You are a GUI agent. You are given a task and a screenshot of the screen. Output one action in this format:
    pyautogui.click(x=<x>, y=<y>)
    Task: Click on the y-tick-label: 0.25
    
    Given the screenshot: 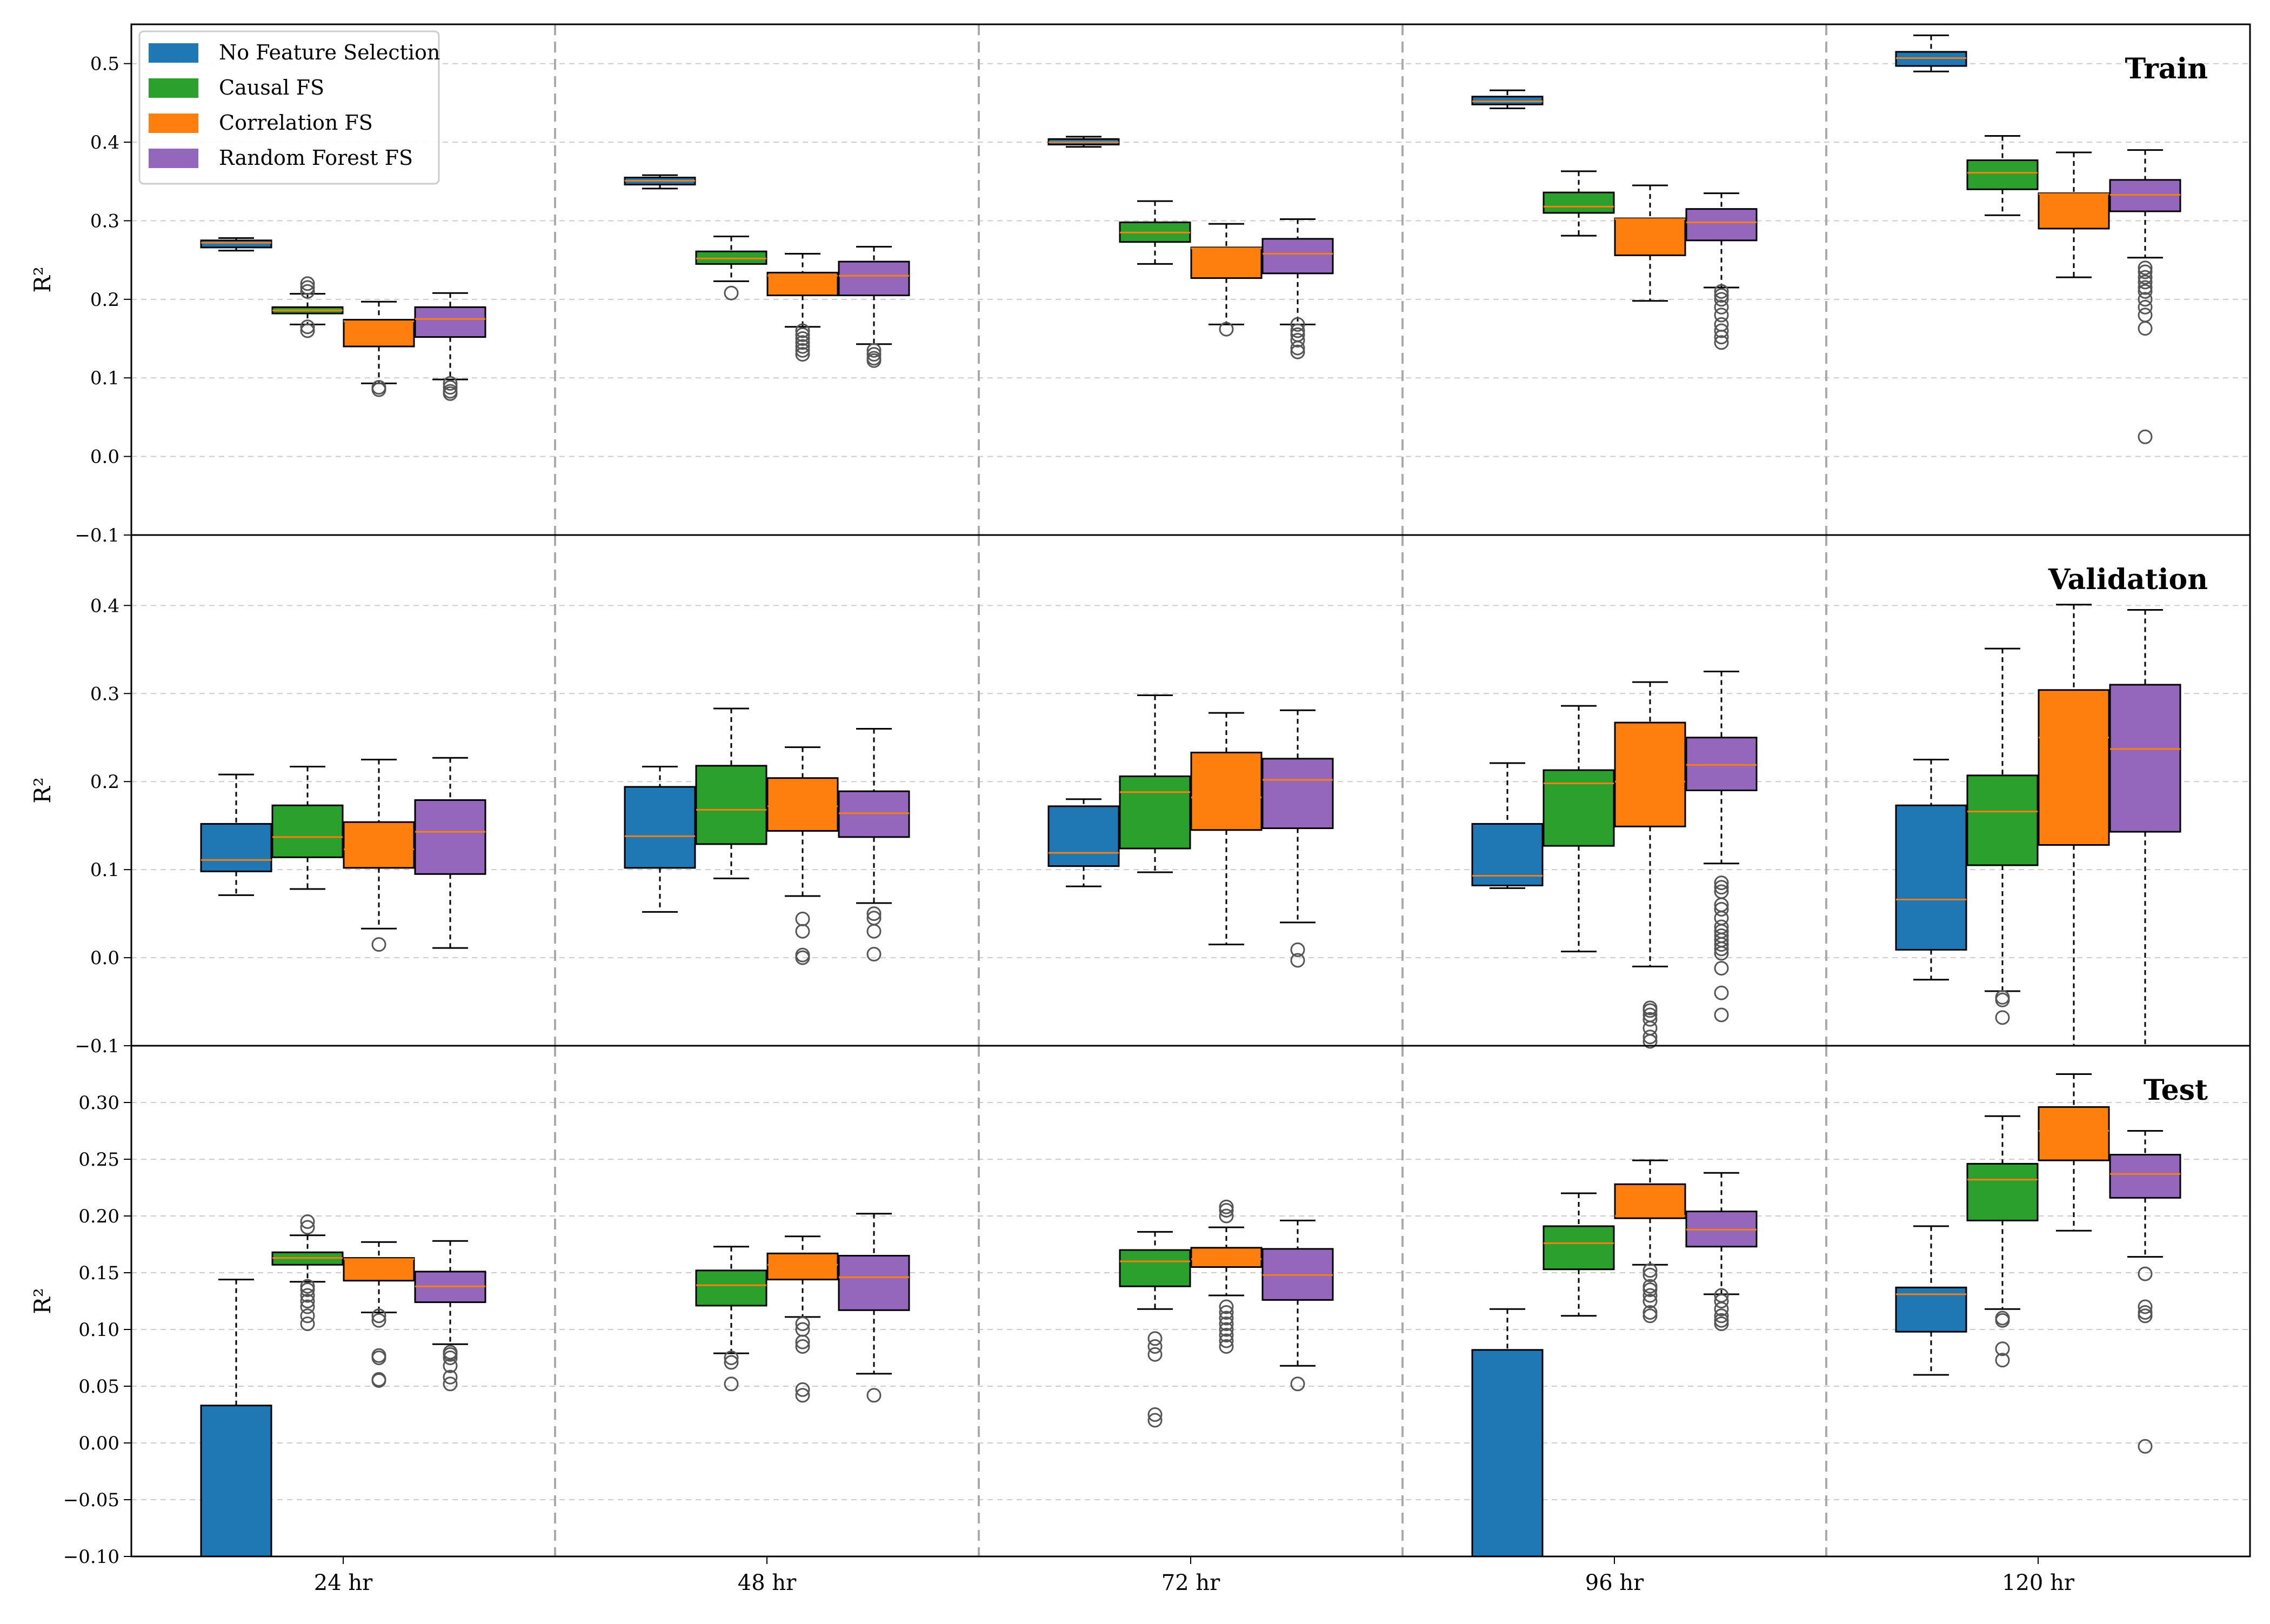 What is the action you would take?
    pyautogui.click(x=98, y=1160)
    